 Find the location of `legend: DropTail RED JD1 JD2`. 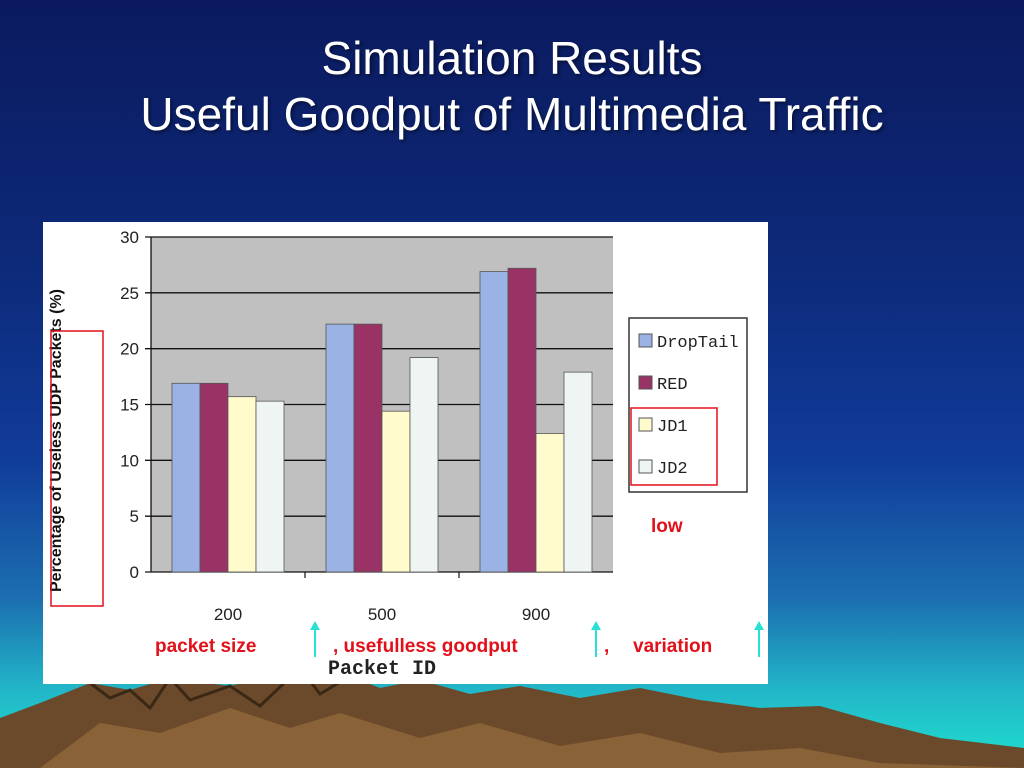

legend: DropTail RED JD1 JD2 is located at coordinates (688, 406).